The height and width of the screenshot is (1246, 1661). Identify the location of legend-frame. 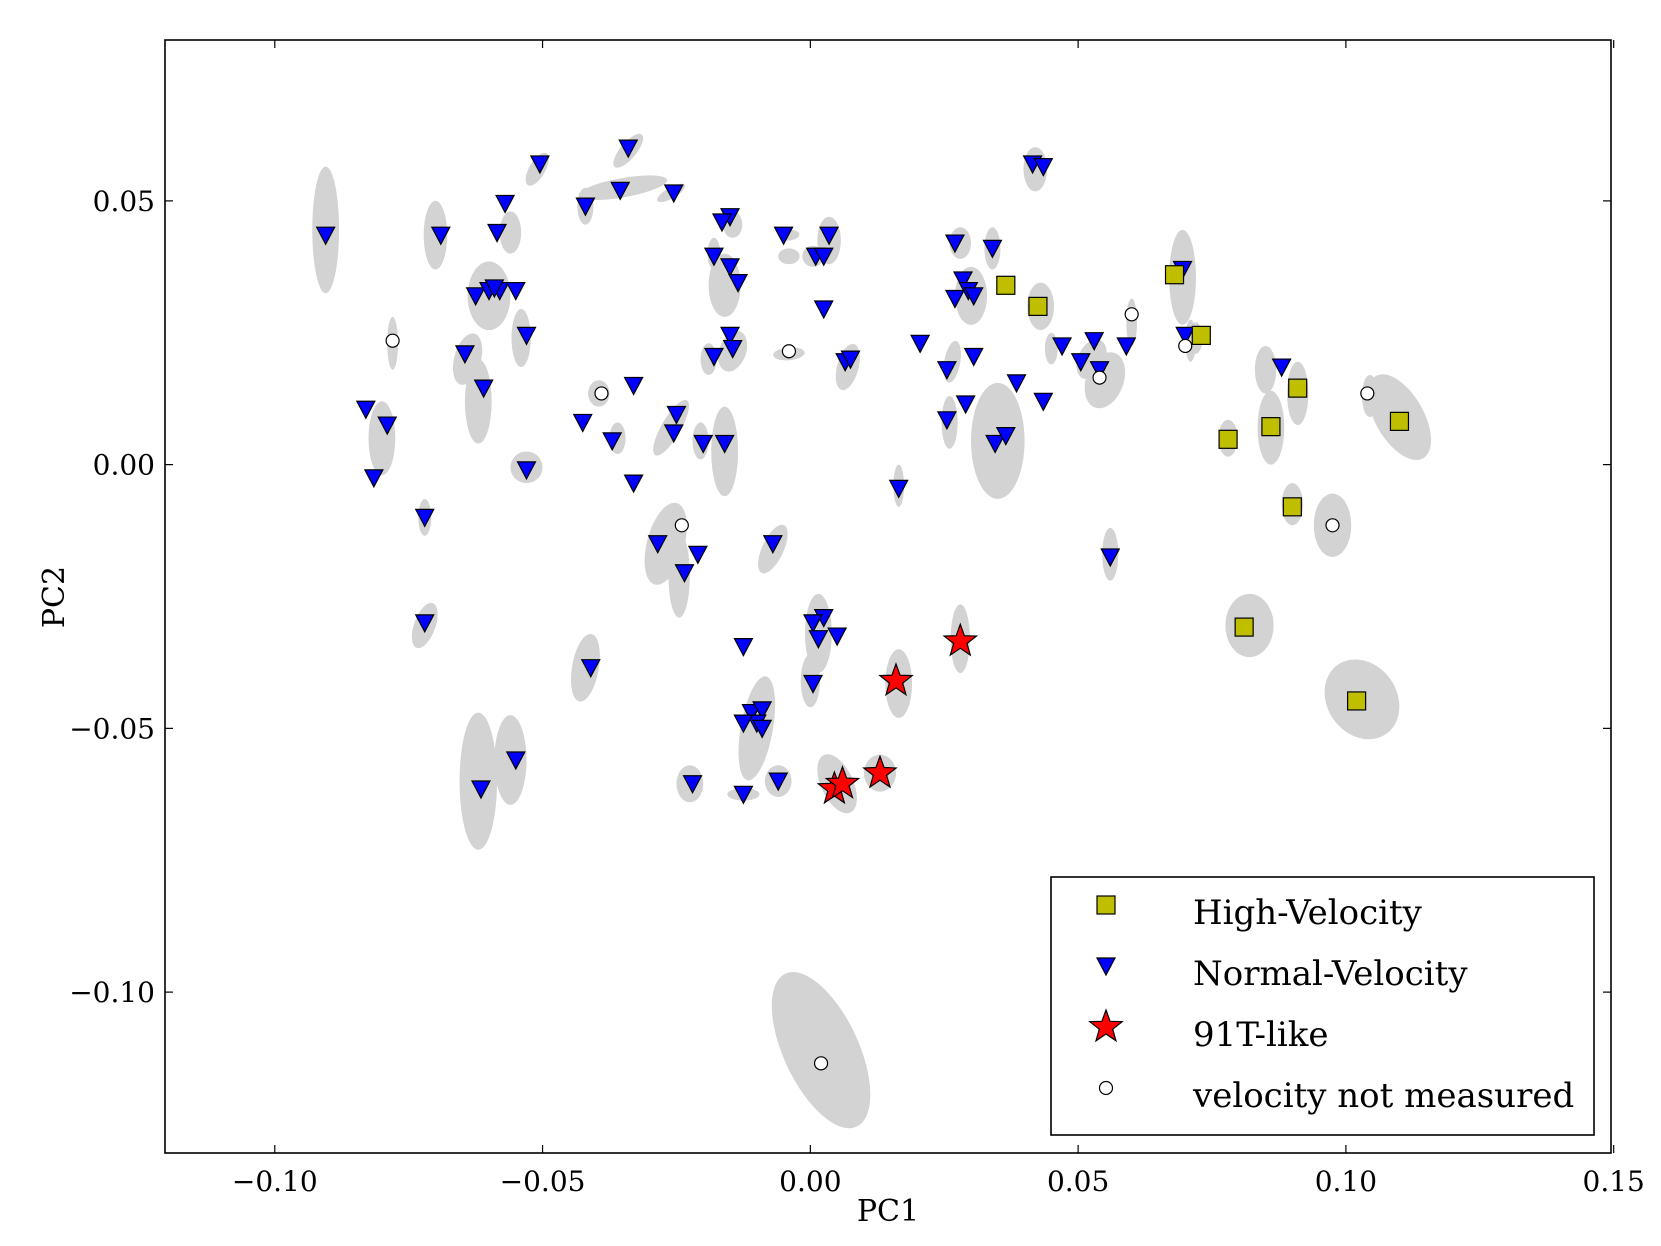
(1322, 1006).